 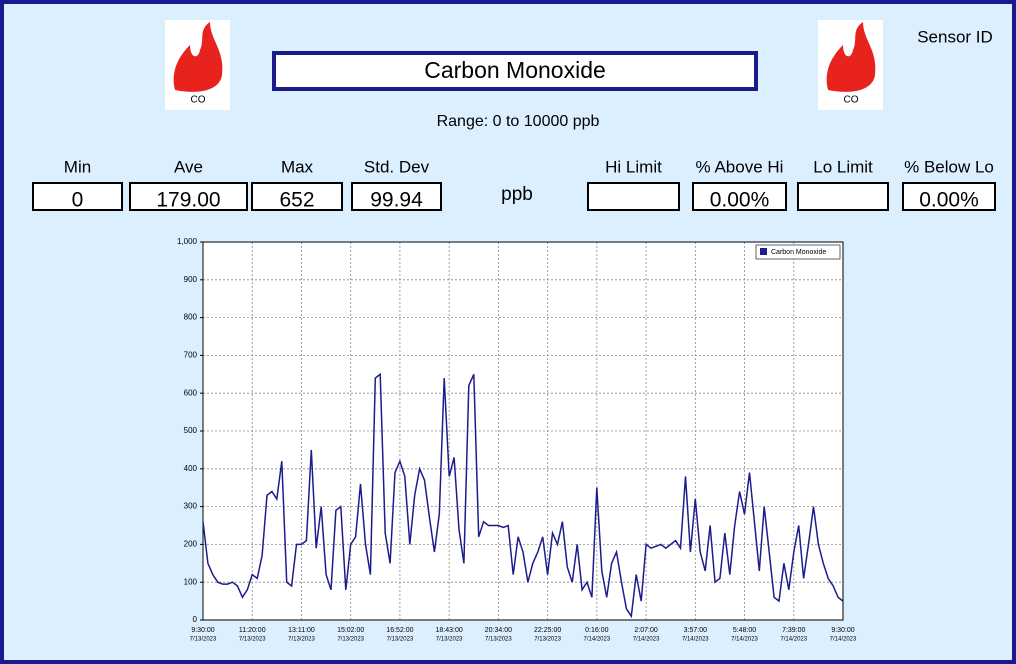 What do you see at coordinates (547, 630) in the screenshot?
I see `x-tick-label: 22:25:00` at bounding box center [547, 630].